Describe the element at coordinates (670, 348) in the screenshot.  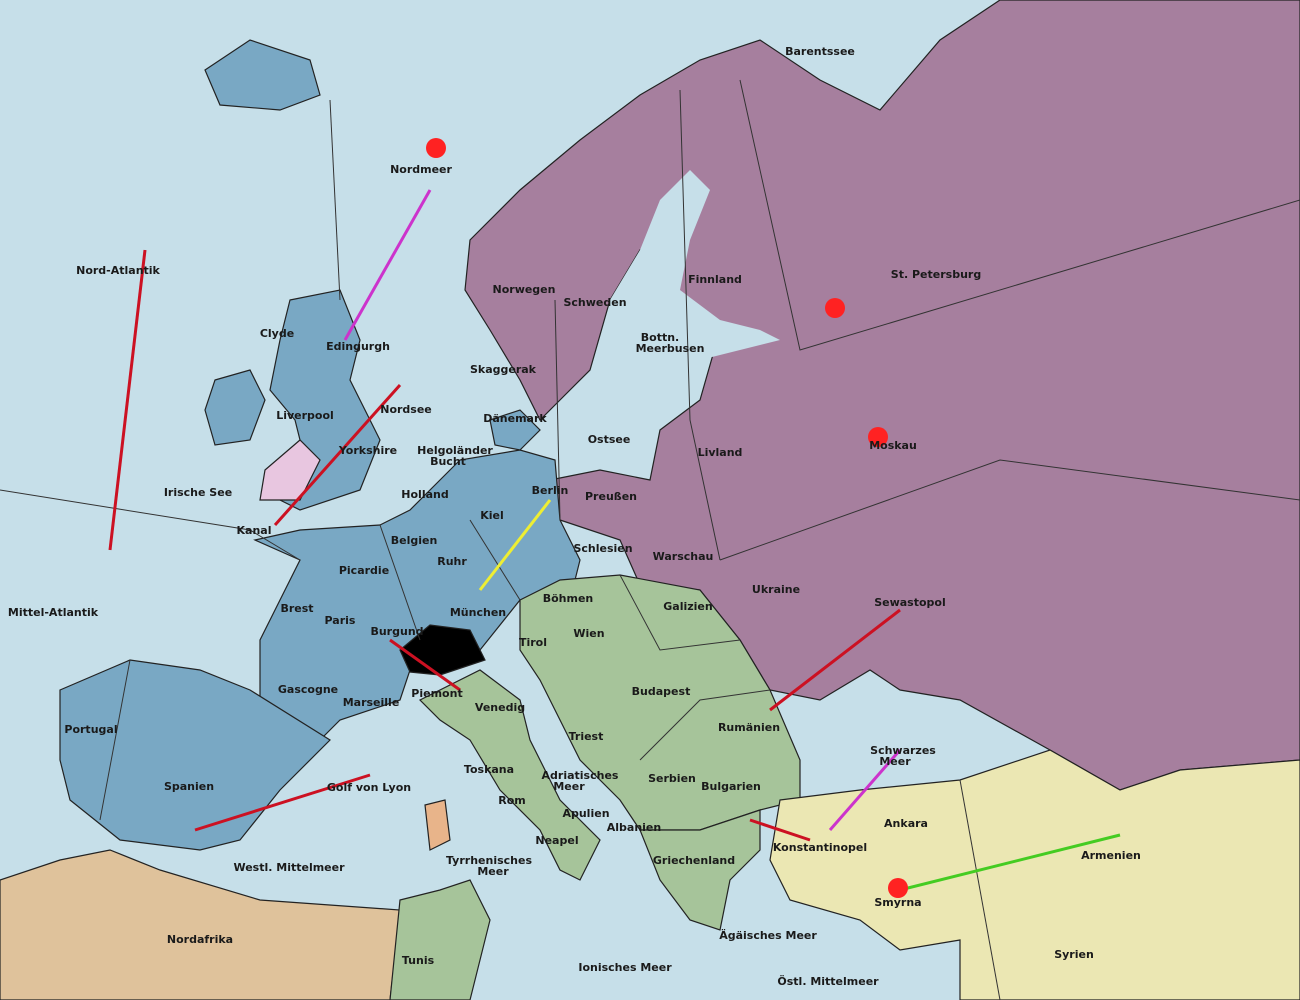
I see `label: Meerbusen` at that location.